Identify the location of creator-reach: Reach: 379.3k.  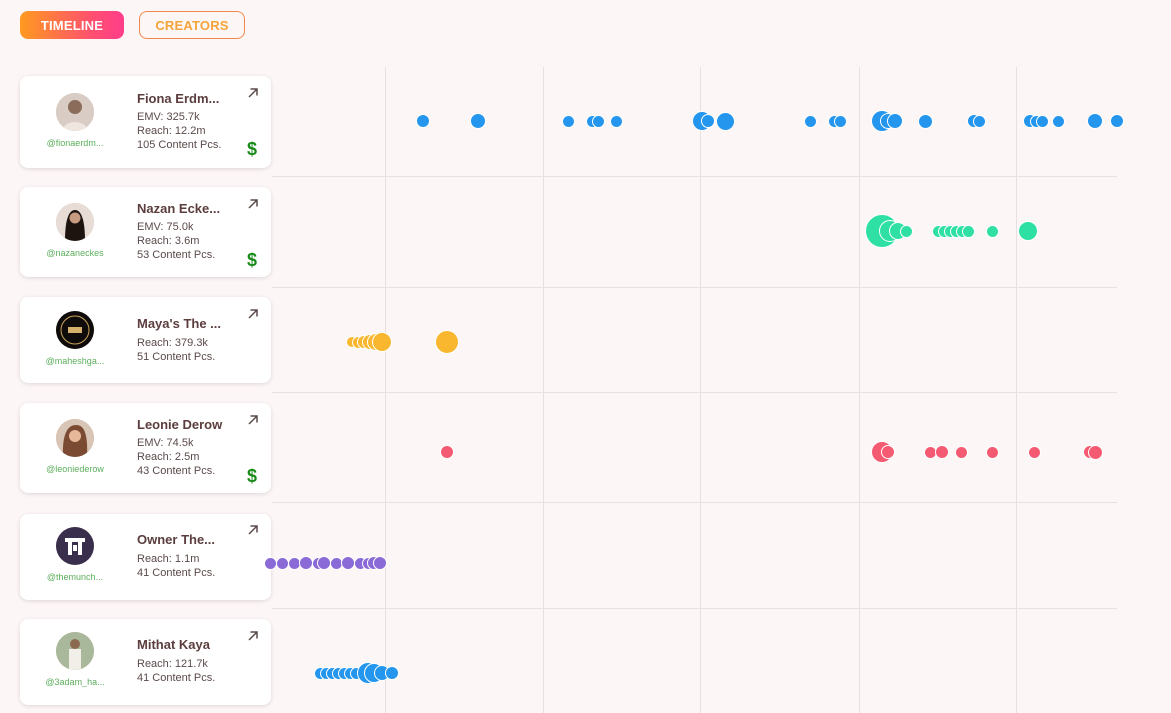
(172, 343).